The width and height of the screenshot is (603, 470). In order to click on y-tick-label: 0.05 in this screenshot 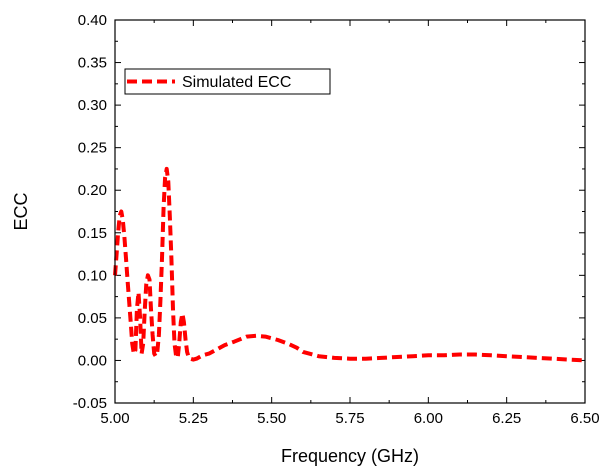, I will do `click(92, 318)`.